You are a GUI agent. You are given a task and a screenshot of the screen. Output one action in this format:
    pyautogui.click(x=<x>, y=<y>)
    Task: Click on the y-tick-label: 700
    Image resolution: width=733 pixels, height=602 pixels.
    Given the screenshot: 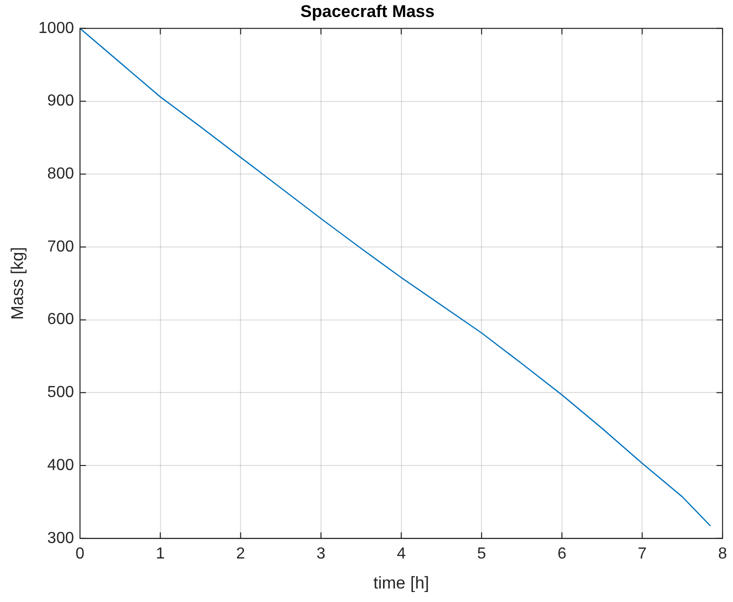 What is the action you would take?
    pyautogui.click(x=60, y=247)
    